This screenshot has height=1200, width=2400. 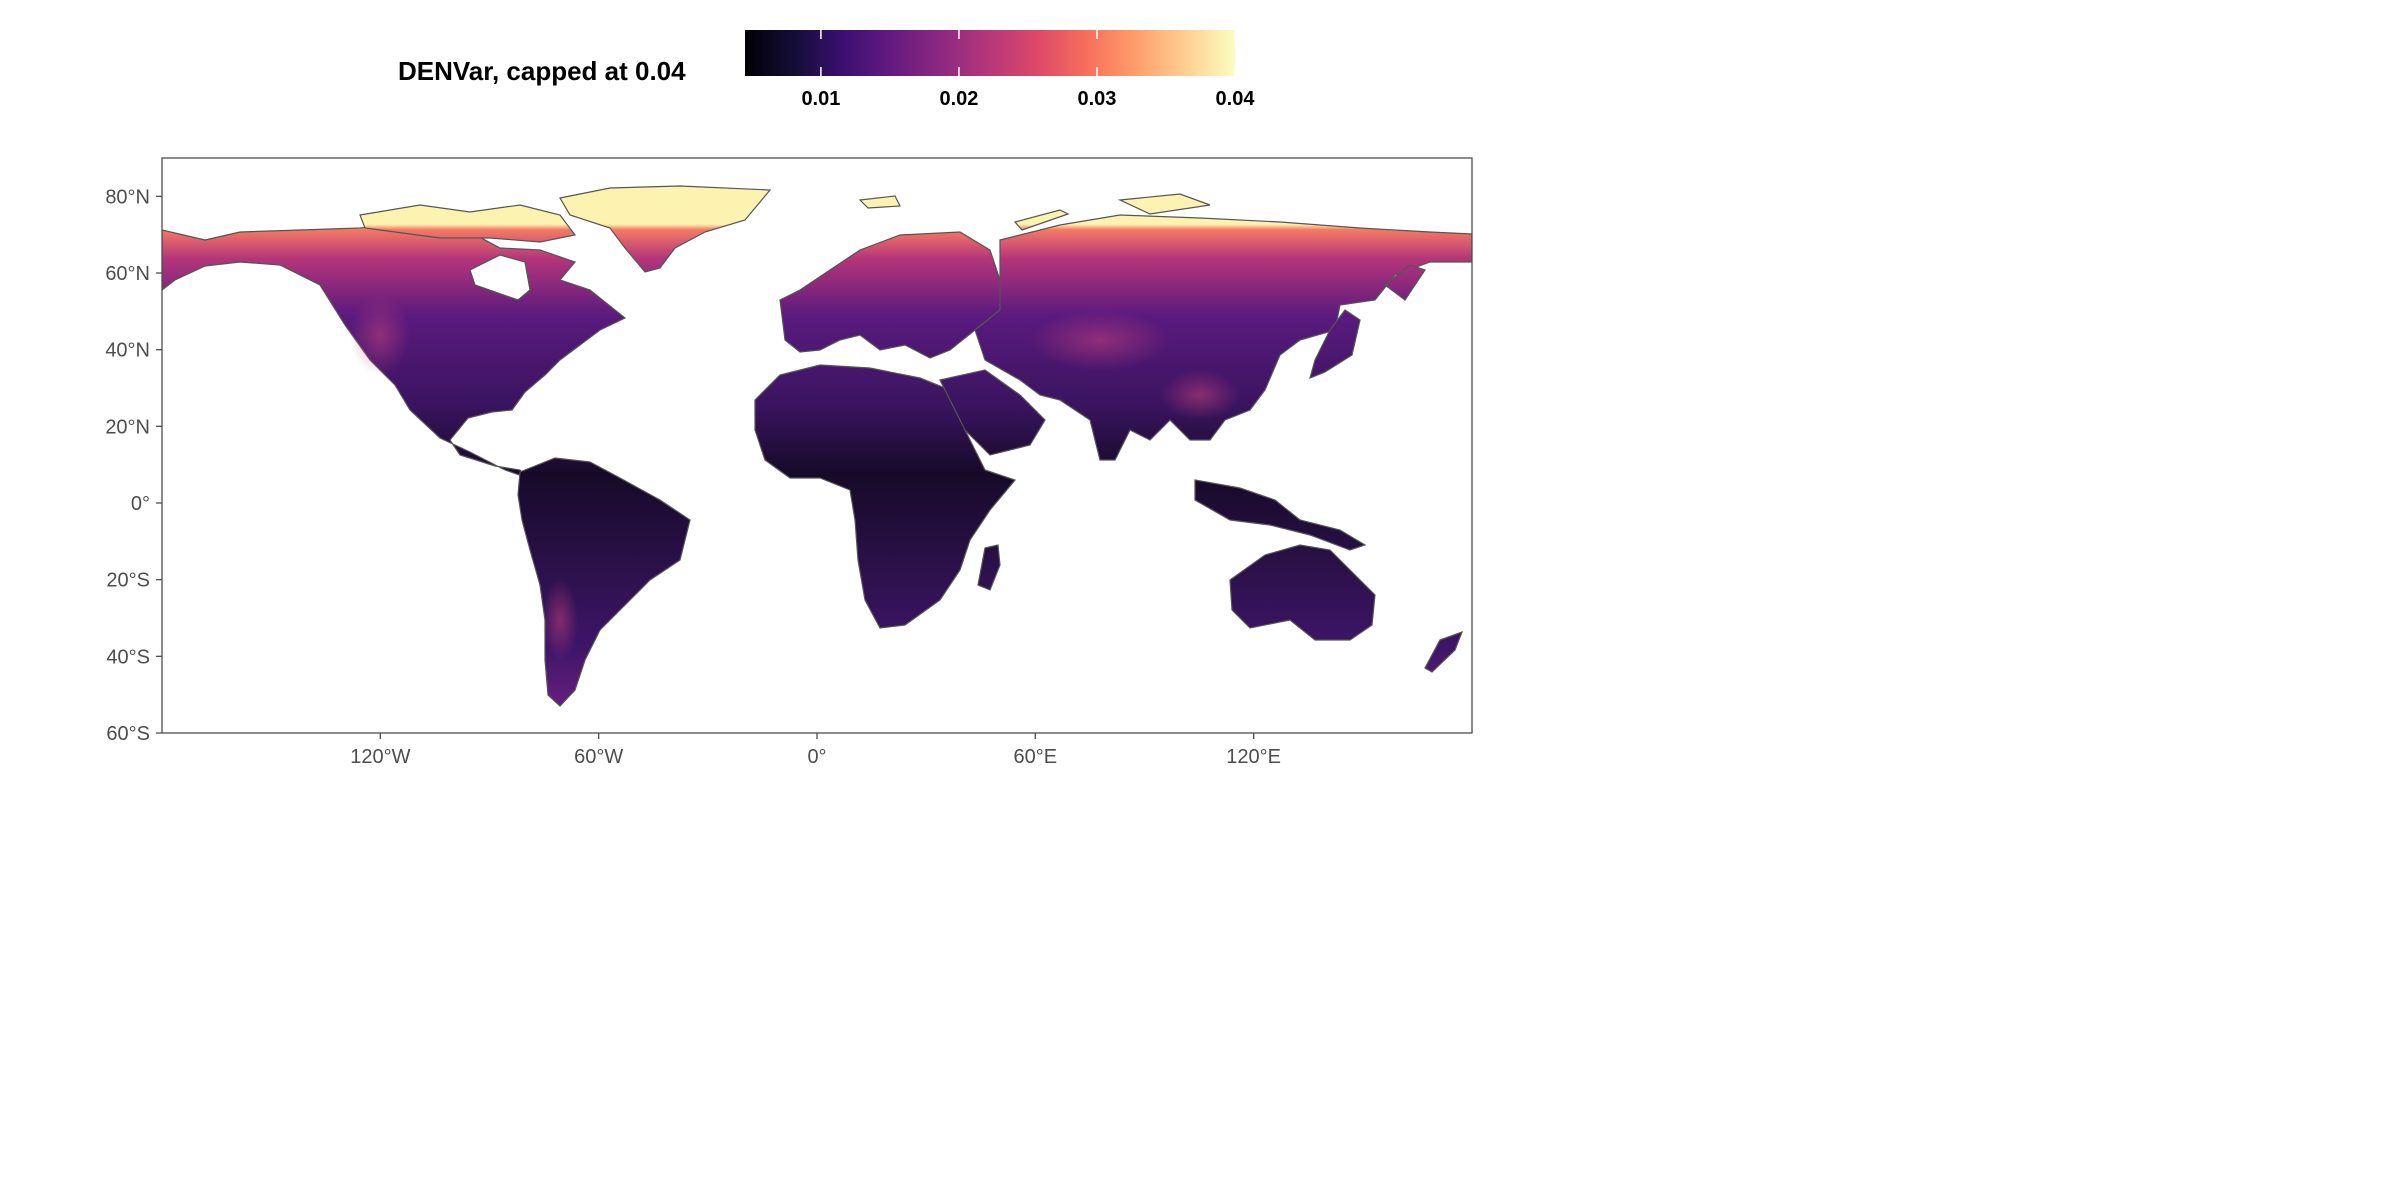 What do you see at coordinates (1280, 515) in the screenshot?
I see `indonesia` at bounding box center [1280, 515].